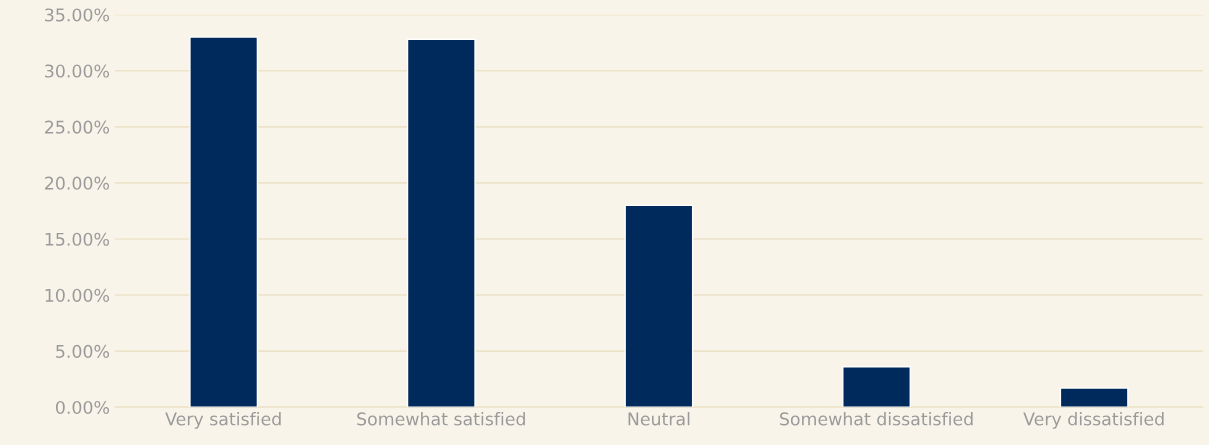 The height and width of the screenshot is (445, 1209). What do you see at coordinates (441, 419) in the screenshot?
I see `x-tick-label: Somewhat satisfied` at bounding box center [441, 419].